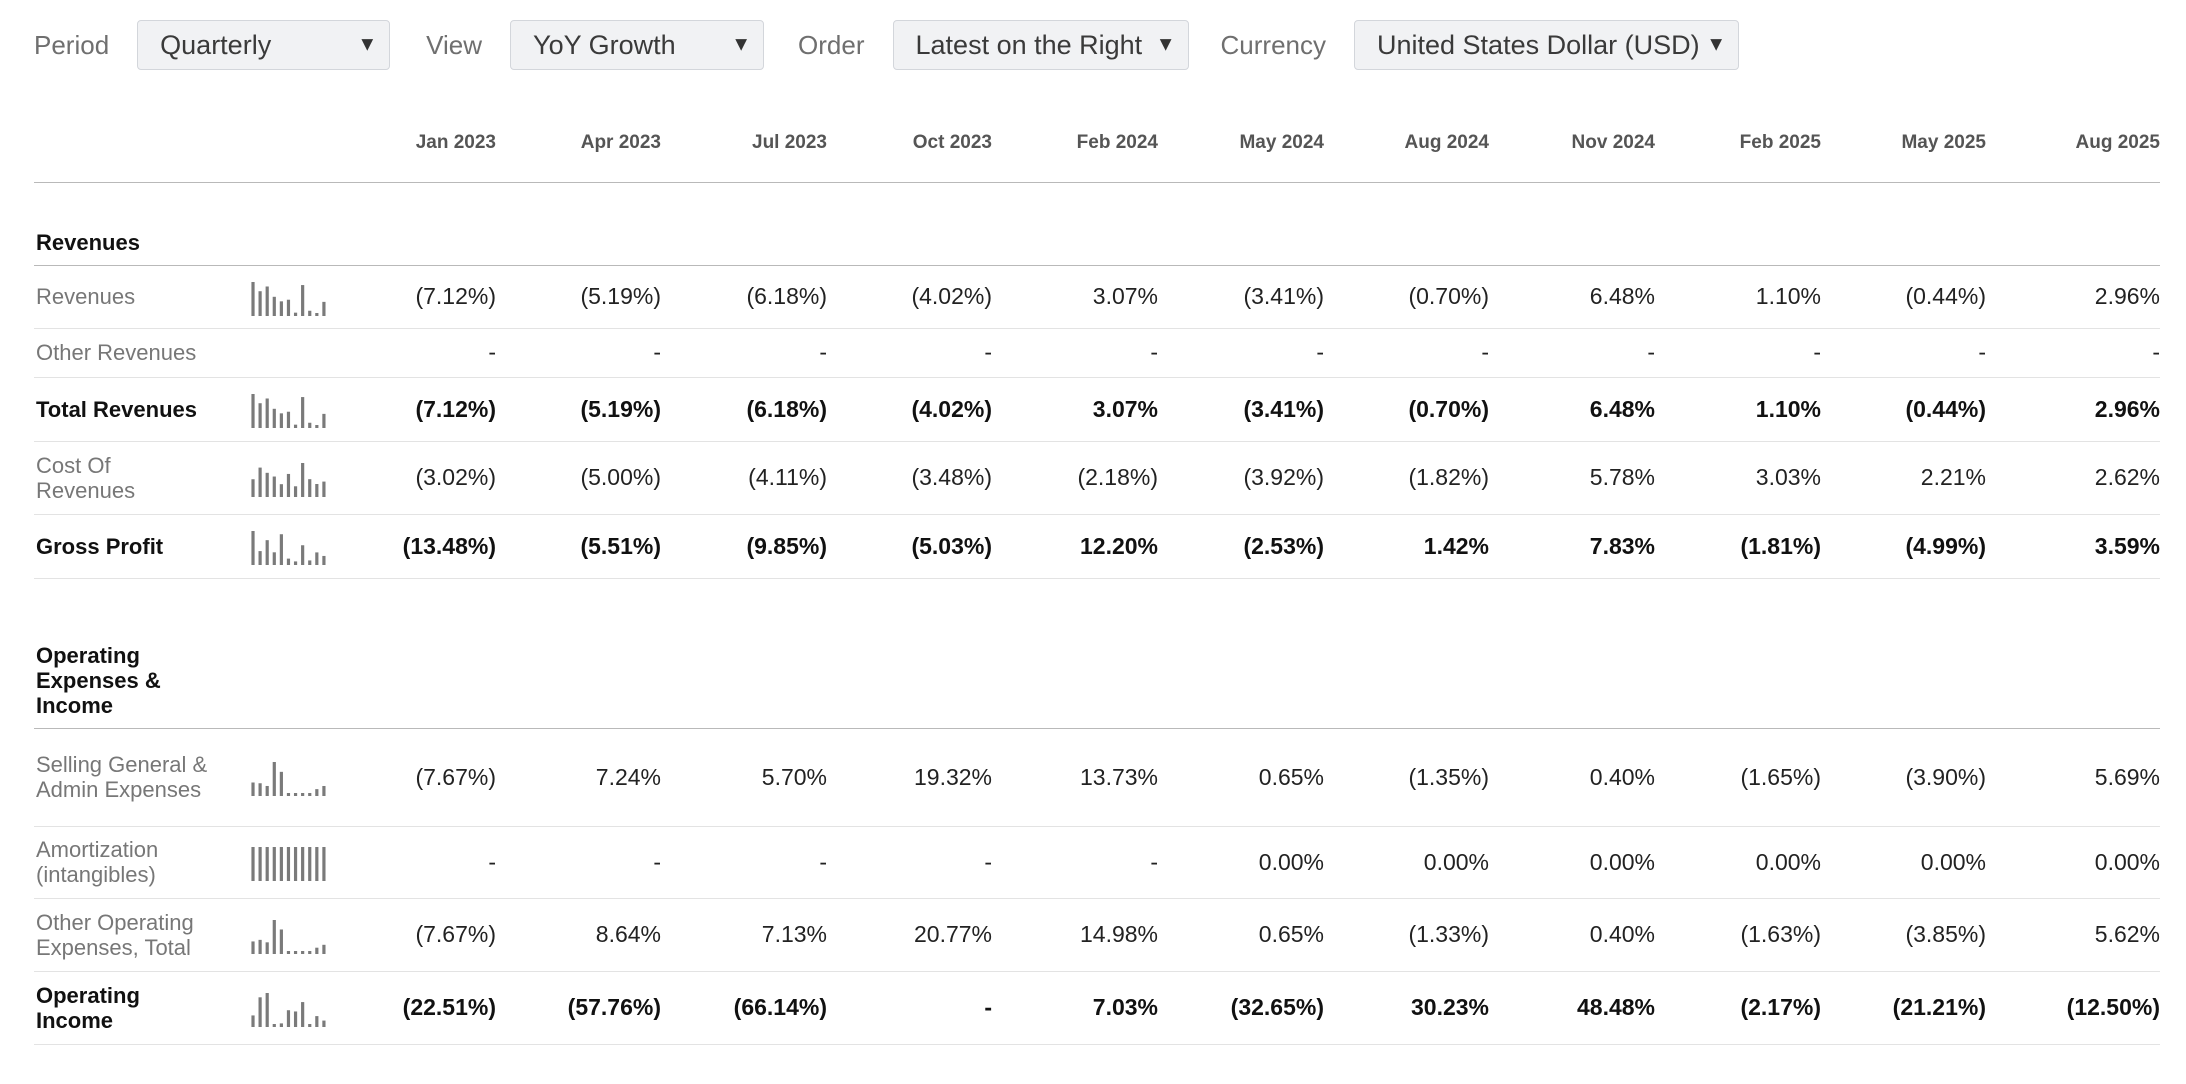  Describe the element at coordinates (1117, 142) in the screenshot. I see `column-header: Feb 2024` at that location.